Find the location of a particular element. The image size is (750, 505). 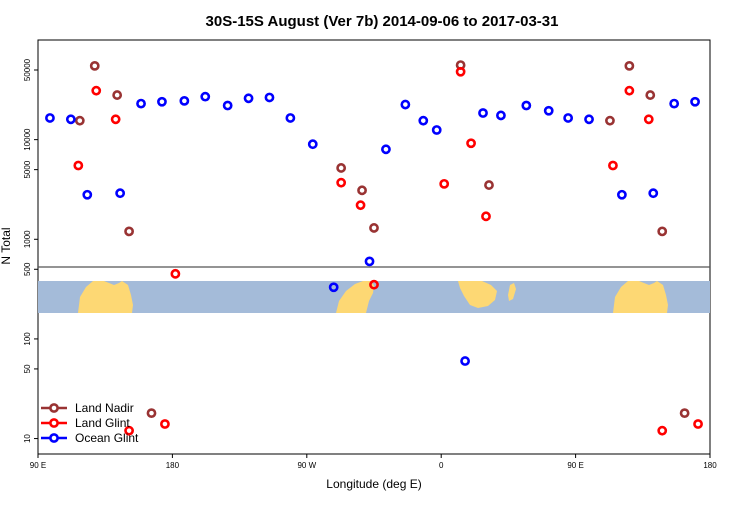

legend-marker-land-glint is located at coordinates (54, 423).